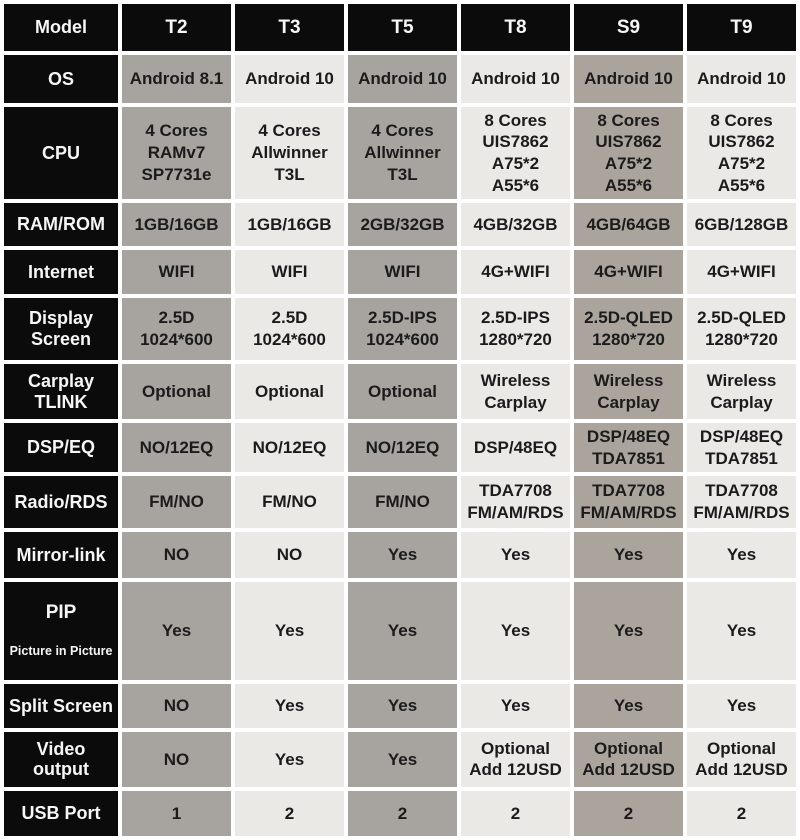 The width and height of the screenshot is (800, 840). I want to click on row-label-split-screen: Split Screen, so click(61, 705).